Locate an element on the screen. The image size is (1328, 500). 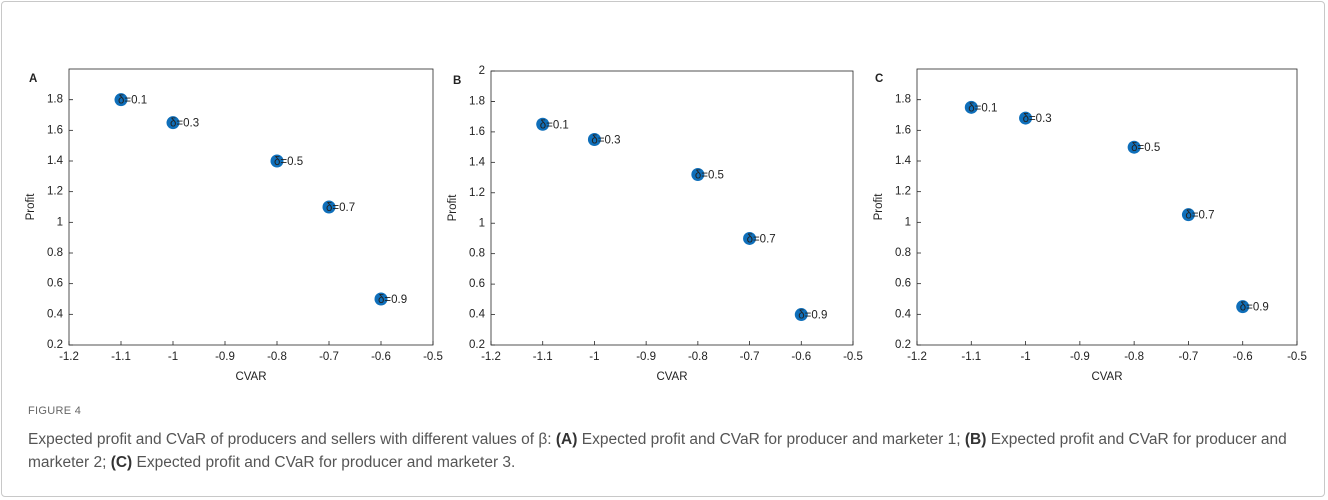
panel-label: C is located at coordinates (879, 79).